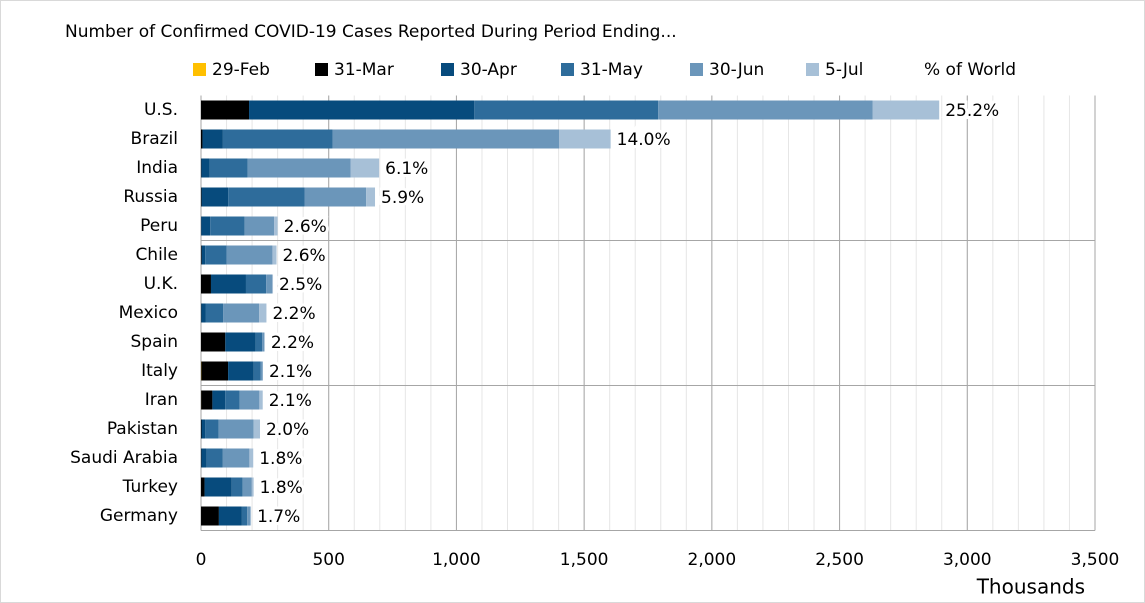  Describe the element at coordinates (150, 197) in the screenshot. I see `y-tick-label: Russia` at that location.